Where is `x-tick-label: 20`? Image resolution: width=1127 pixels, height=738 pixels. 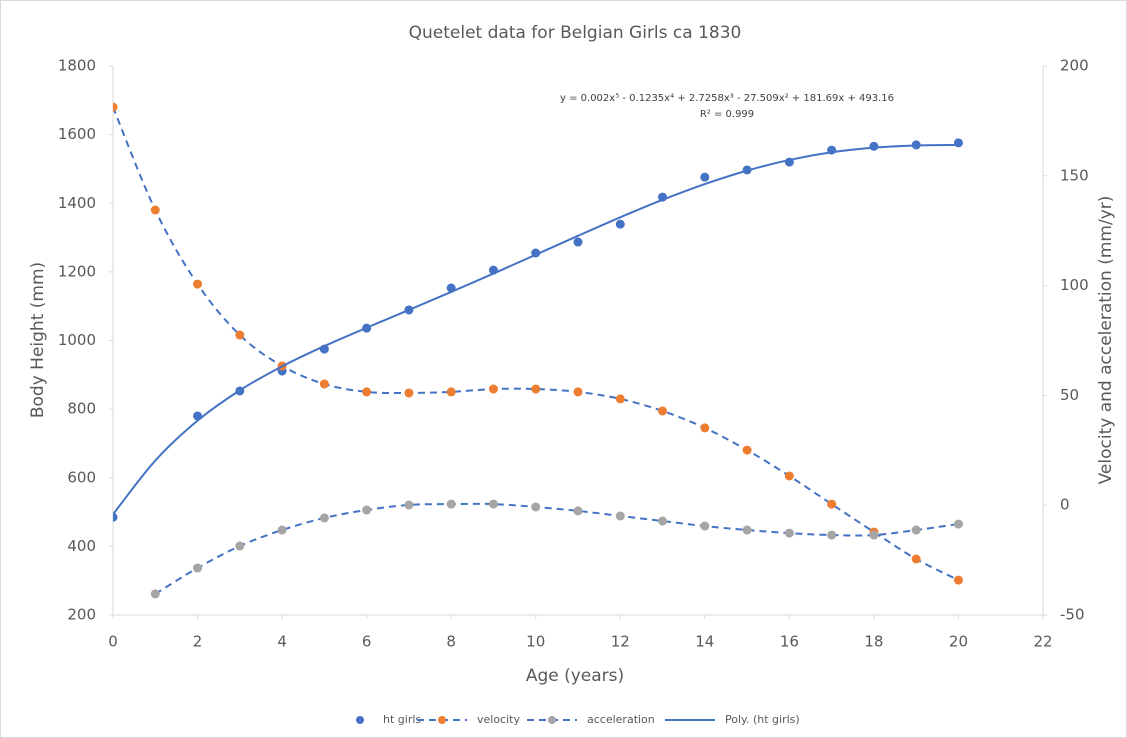 x-tick-label: 20 is located at coordinates (958, 642).